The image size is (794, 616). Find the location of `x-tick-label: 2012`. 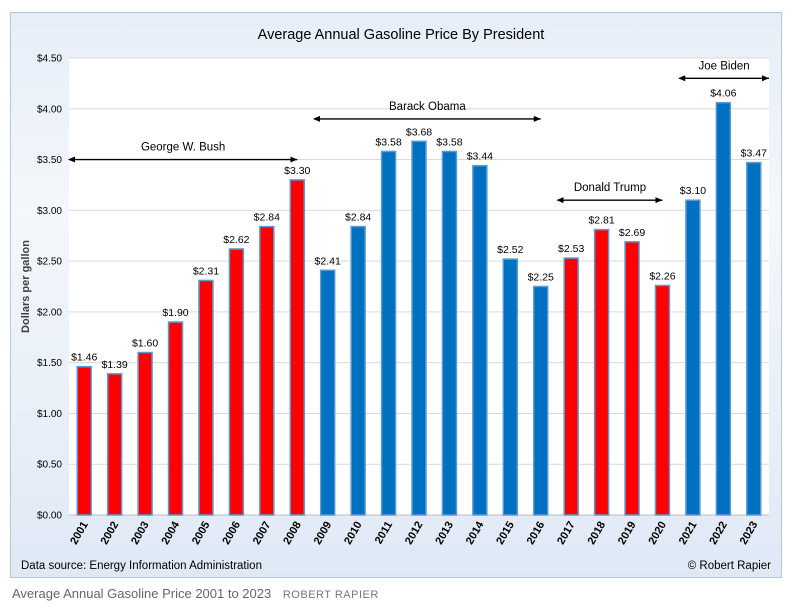

x-tick-label: 2012 is located at coordinates (414, 533).